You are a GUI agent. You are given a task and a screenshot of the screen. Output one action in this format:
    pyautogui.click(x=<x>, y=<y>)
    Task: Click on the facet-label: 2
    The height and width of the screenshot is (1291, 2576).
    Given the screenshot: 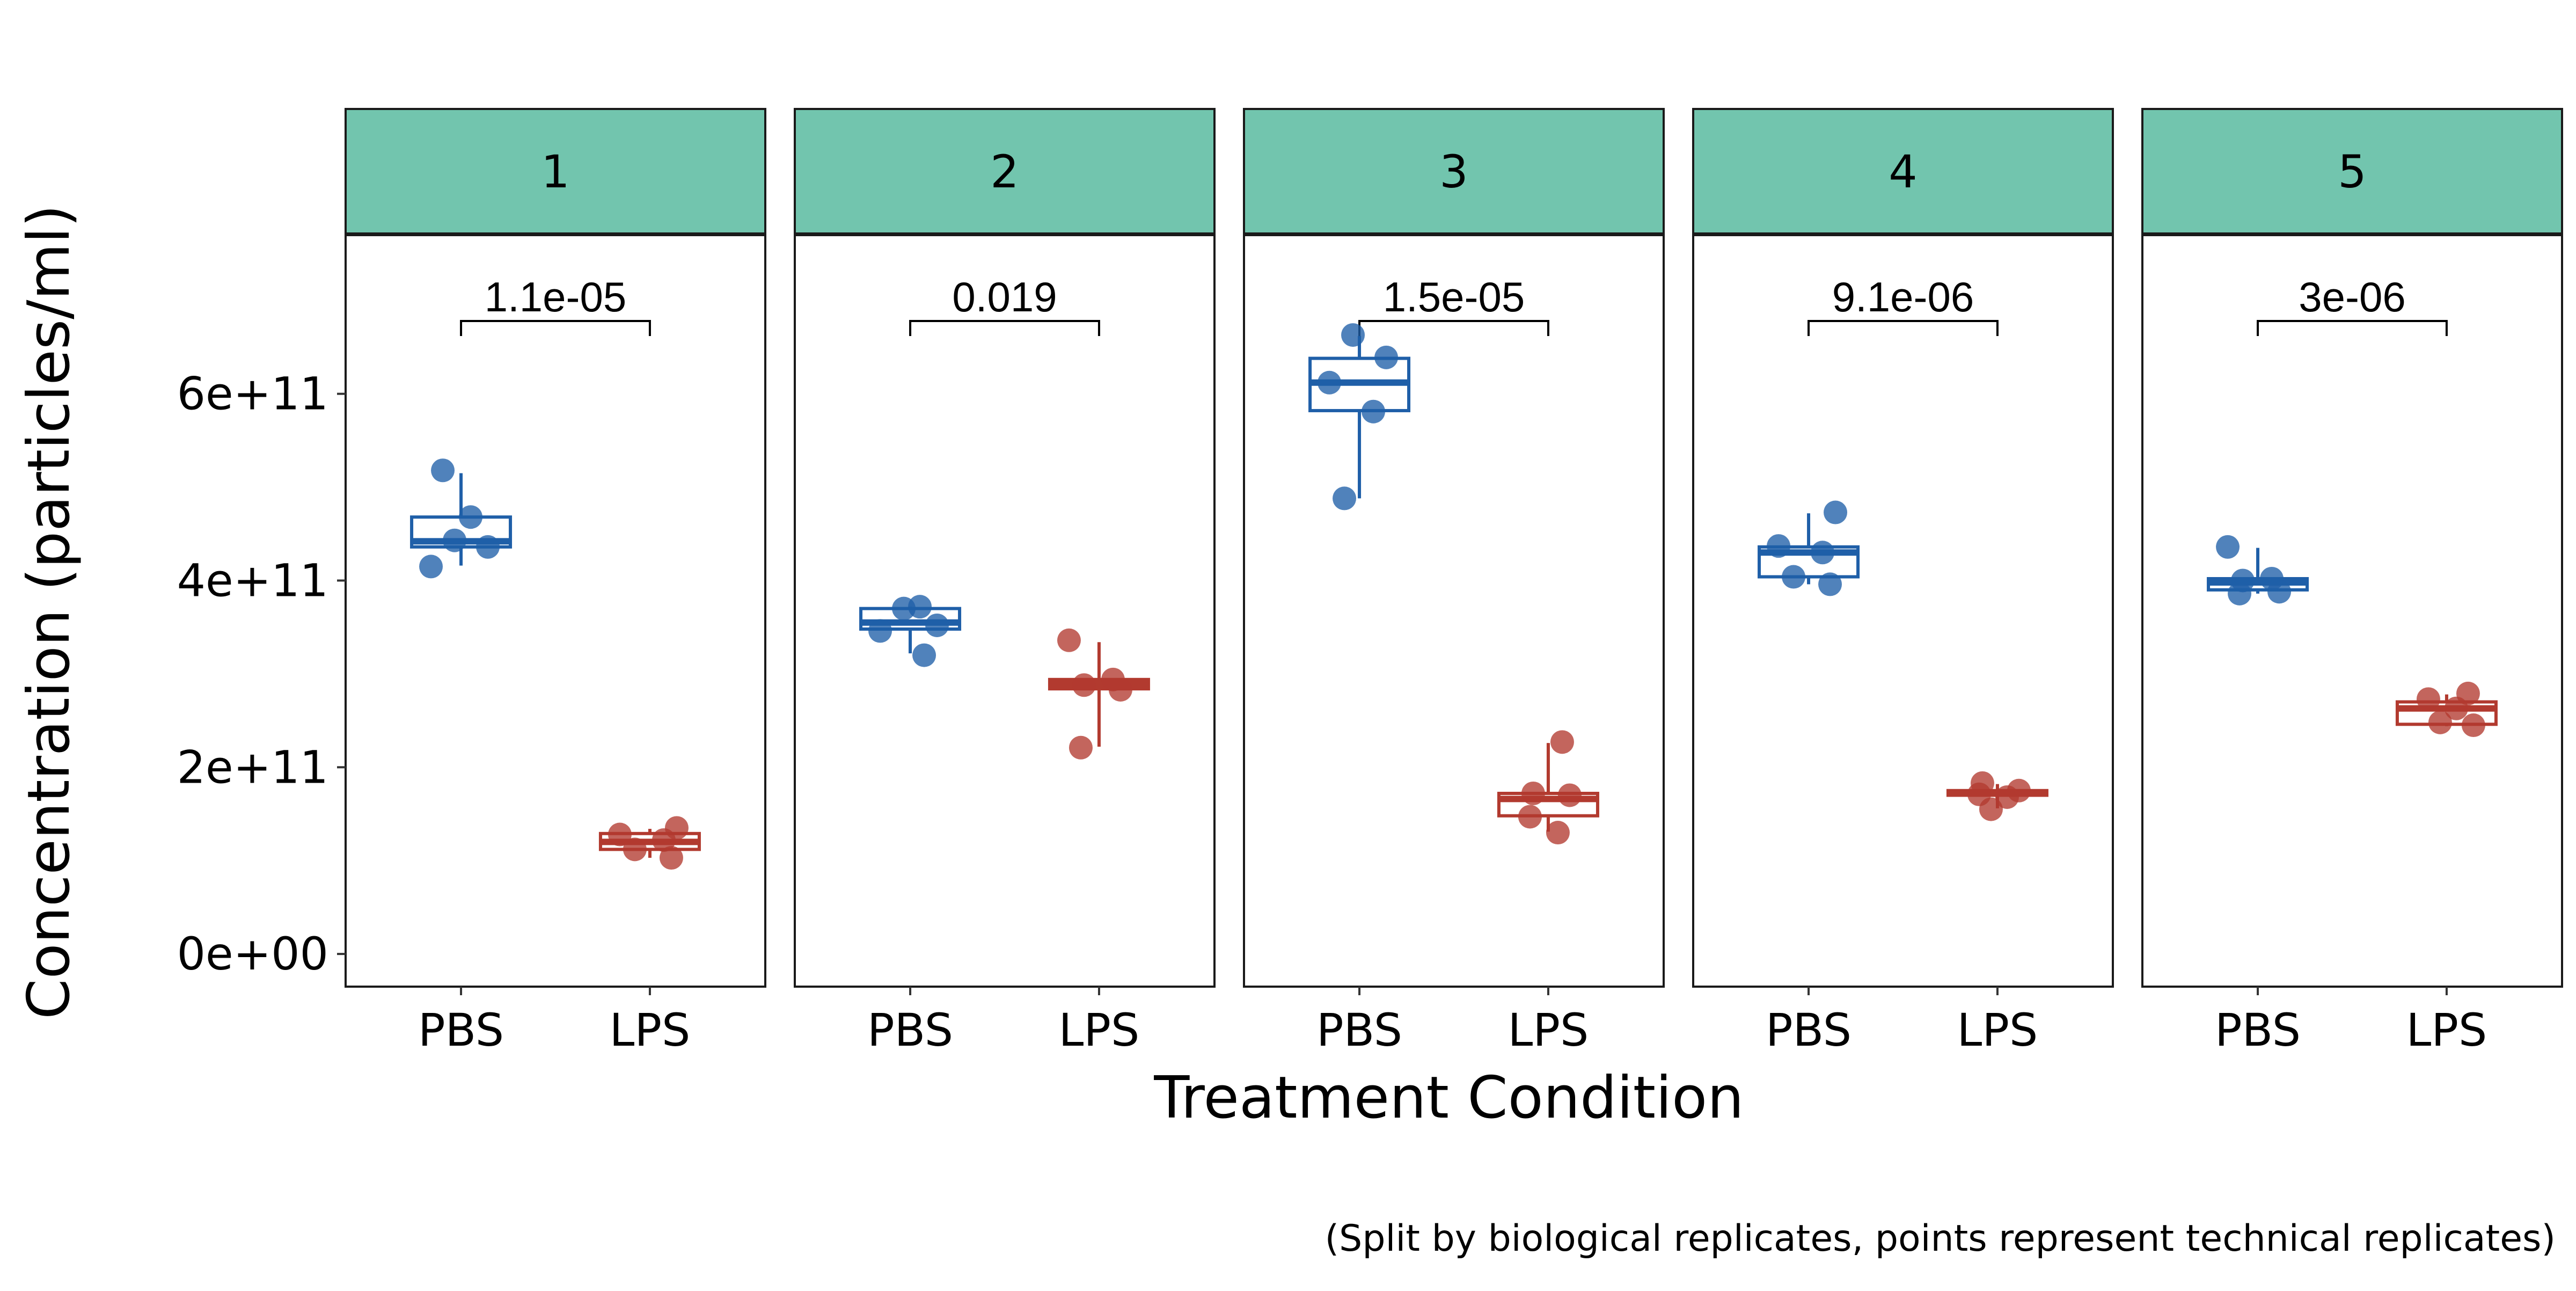 What is the action you would take?
    pyautogui.click(x=1004, y=171)
    